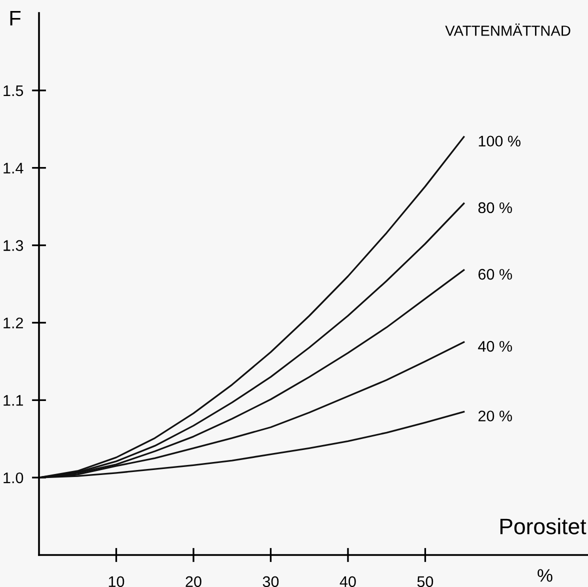 The image size is (588, 587). What do you see at coordinates (495, 274) in the screenshot?
I see `series-label: 60 %` at bounding box center [495, 274].